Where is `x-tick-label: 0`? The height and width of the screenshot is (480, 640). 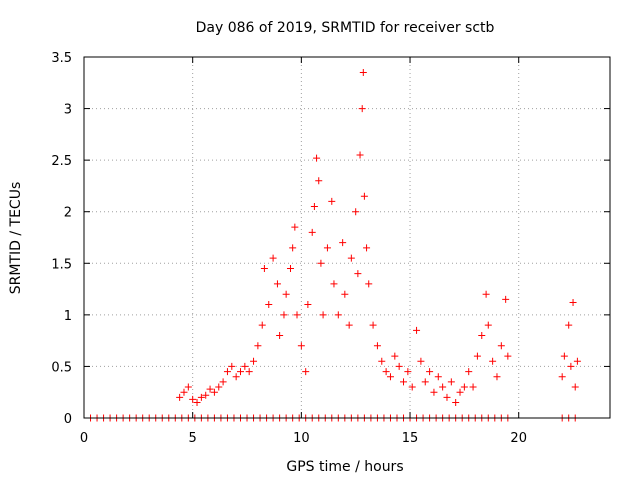
x-tick-label: 0 is located at coordinates (84, 438).